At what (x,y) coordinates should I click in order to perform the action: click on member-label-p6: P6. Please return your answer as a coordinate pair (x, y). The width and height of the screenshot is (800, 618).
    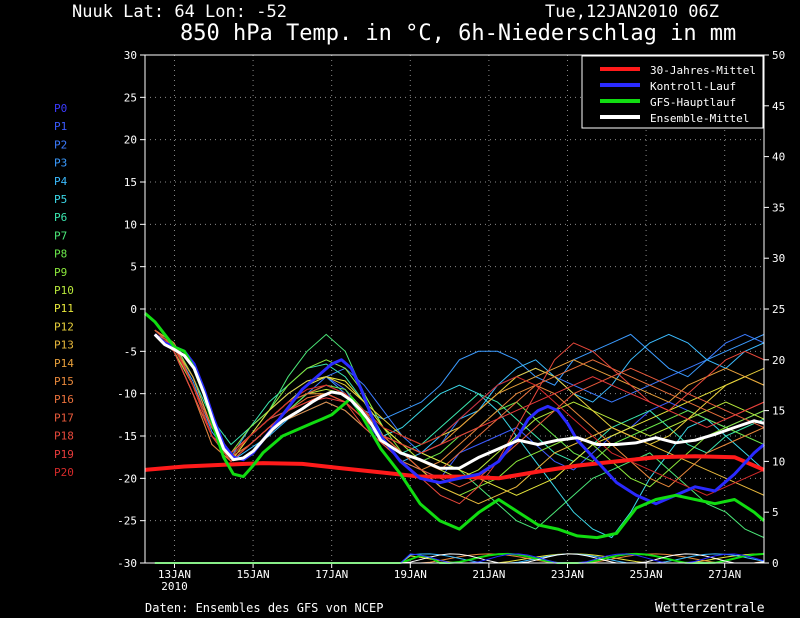
    Looking at the image, I should click on (60, 217).